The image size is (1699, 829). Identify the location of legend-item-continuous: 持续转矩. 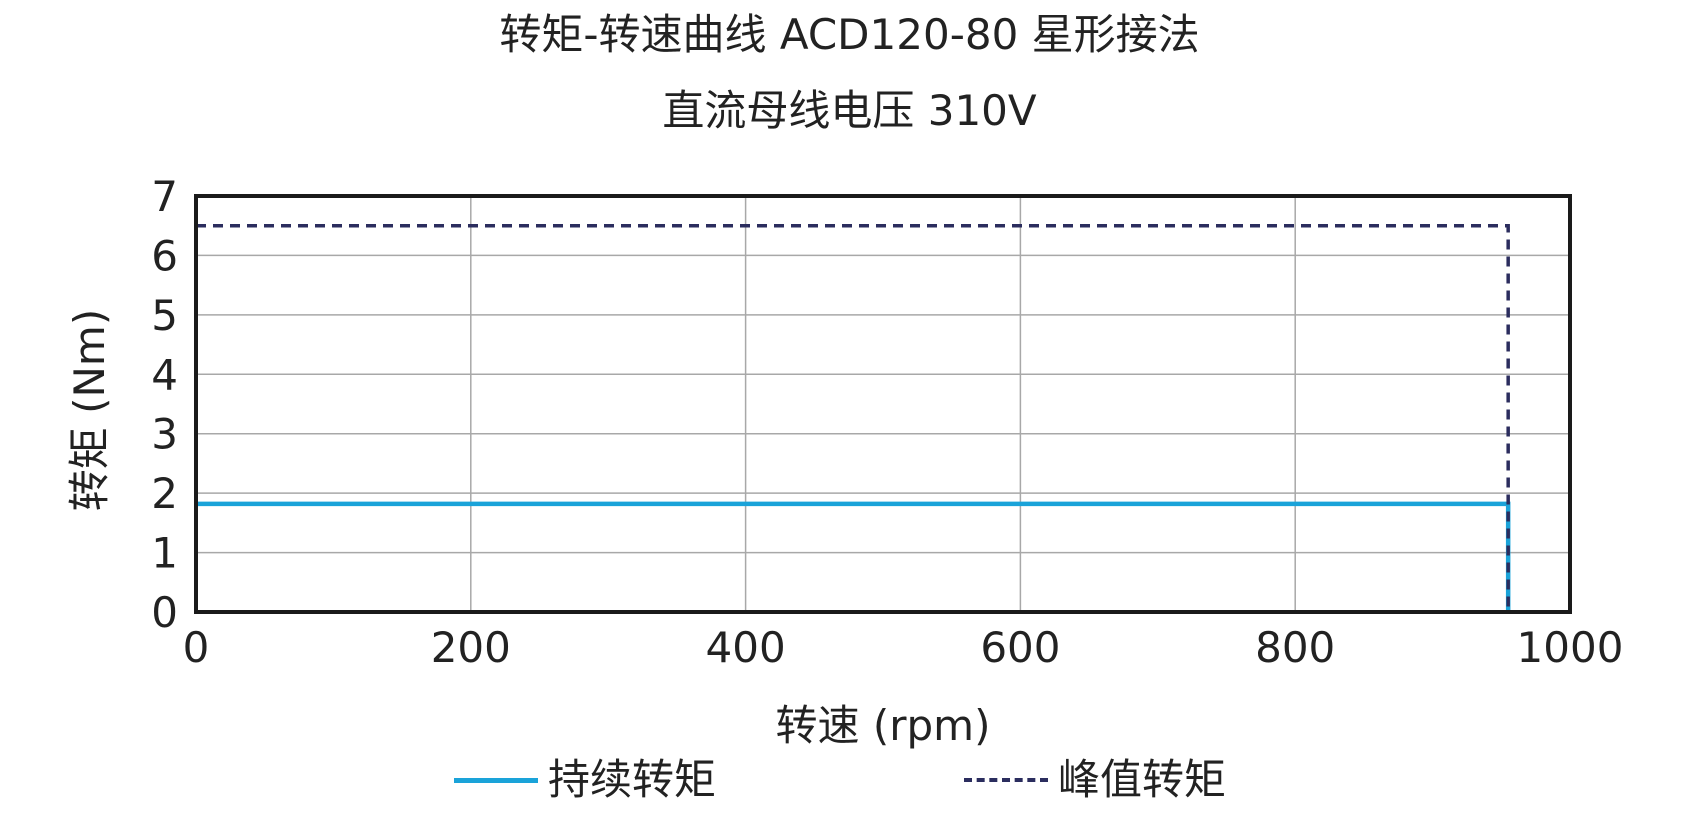
(585, 780).